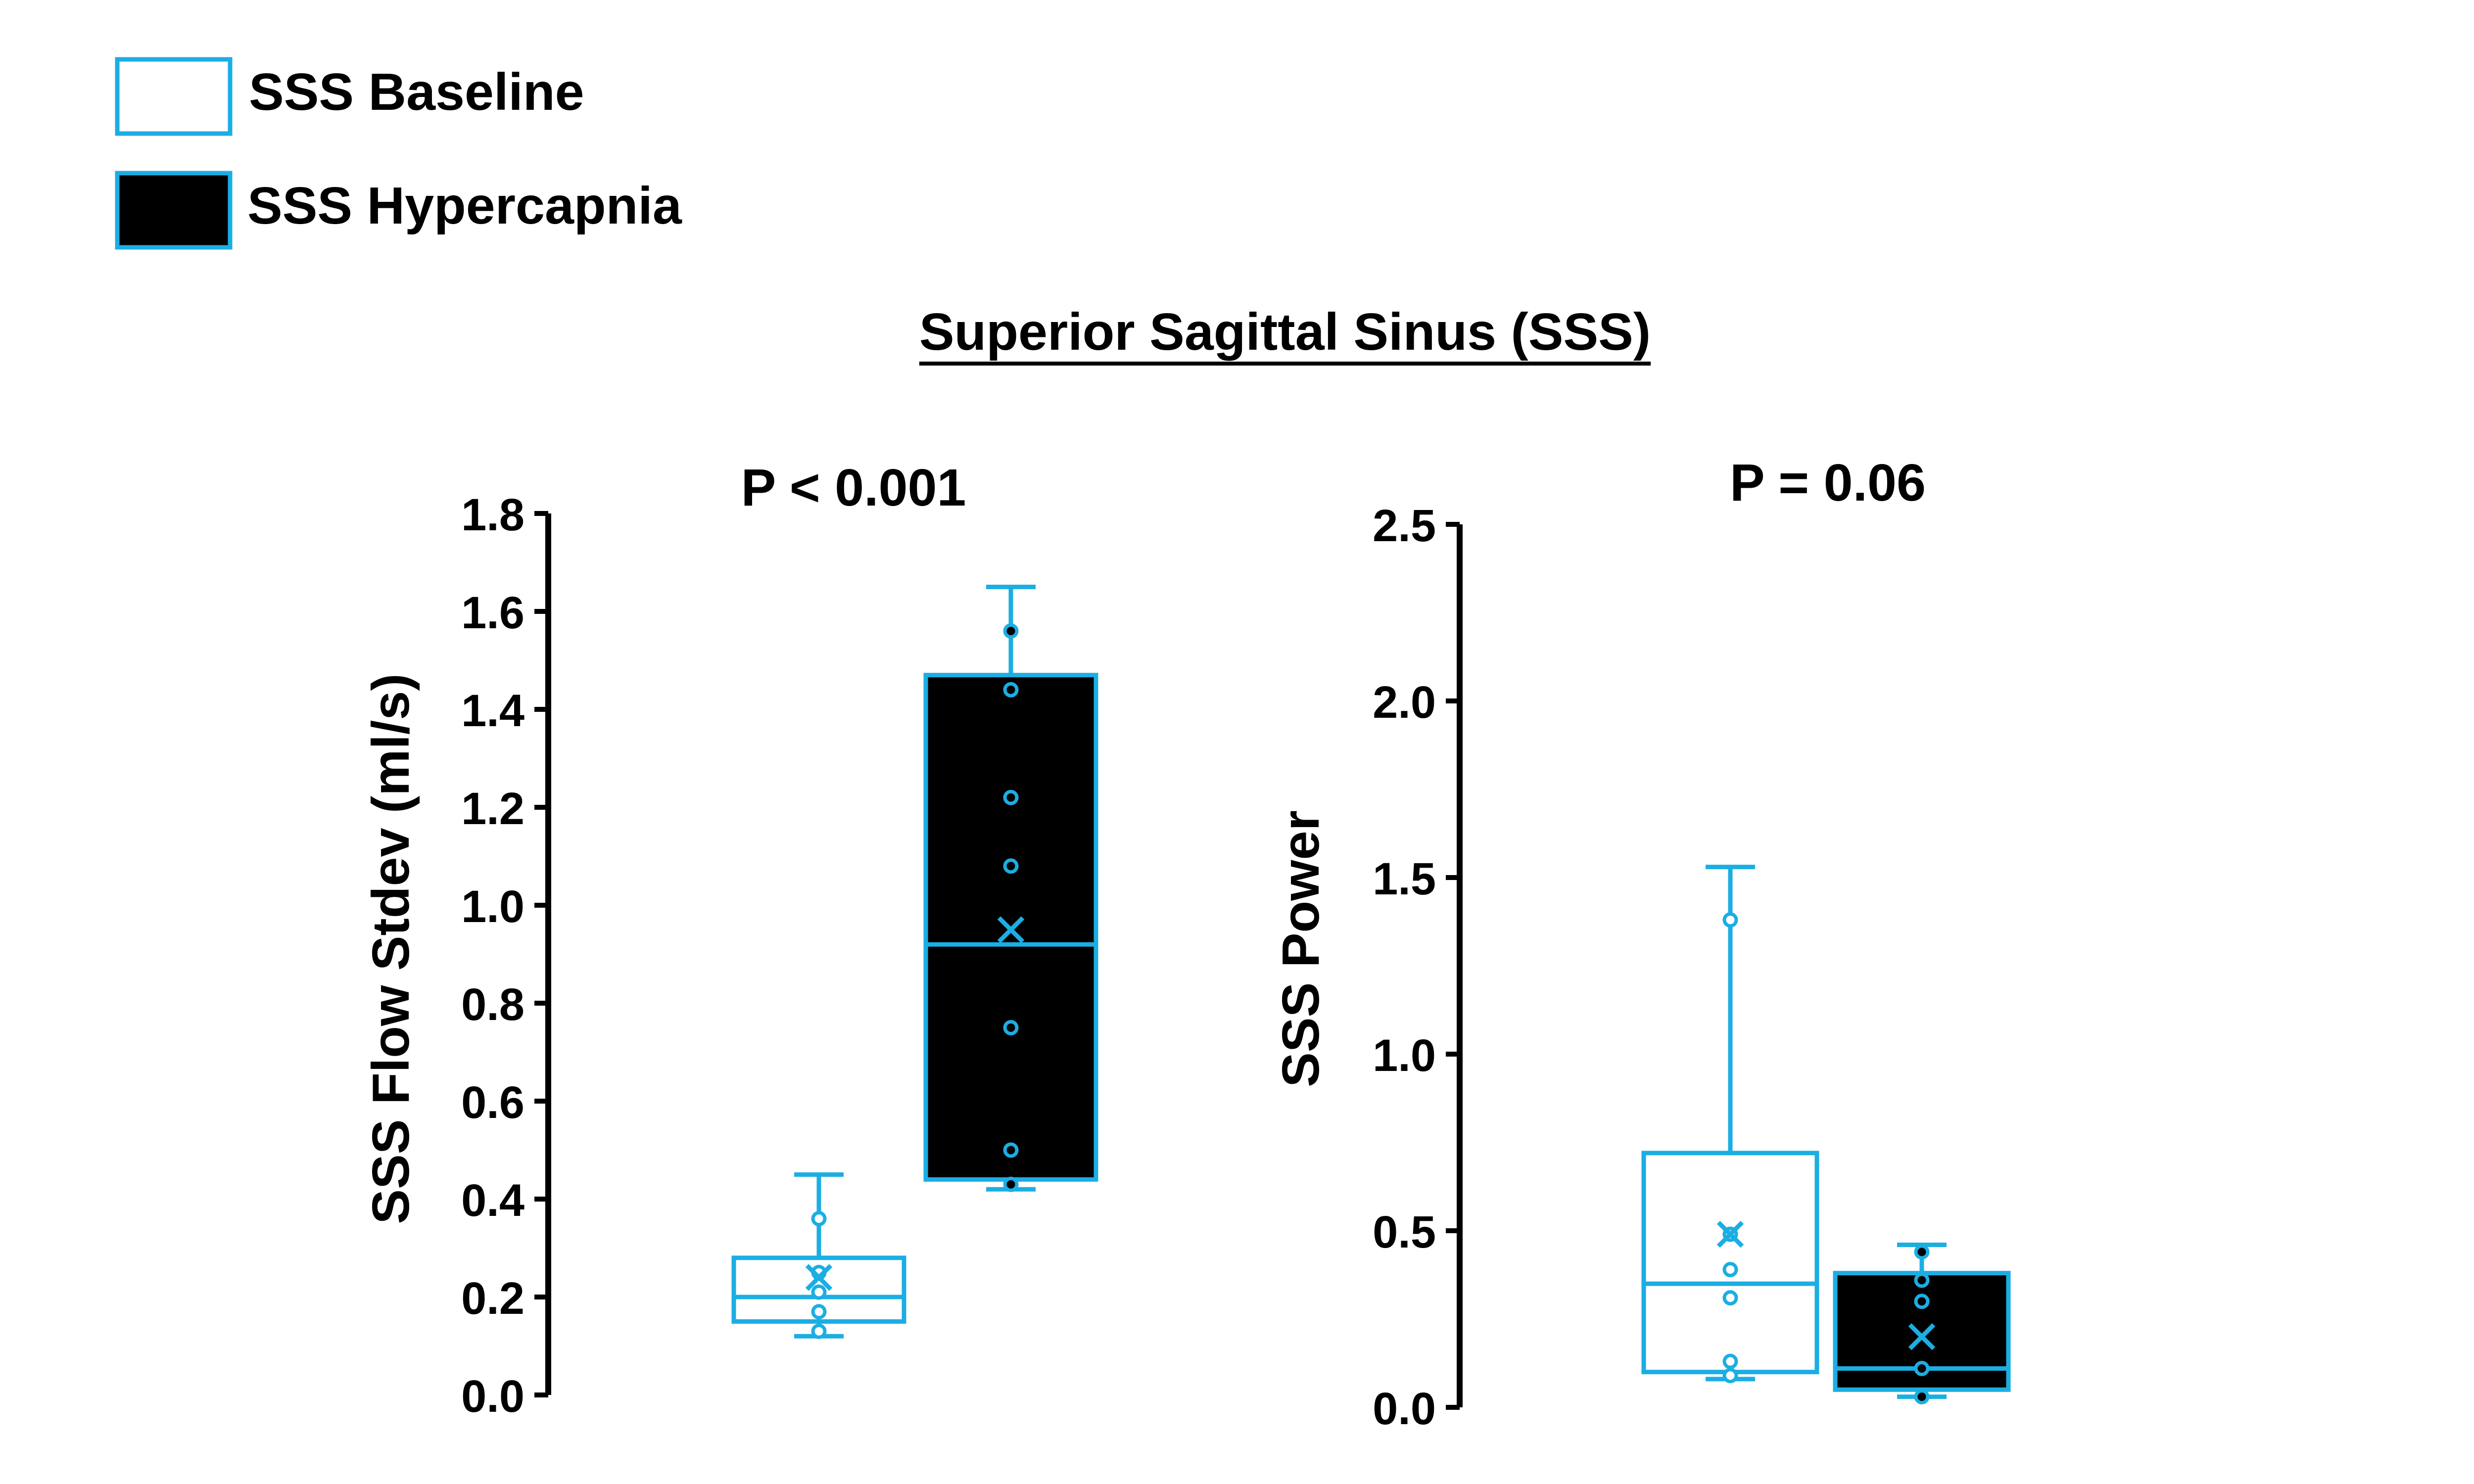  I want to click on y-tick-label: 1.4, so click(493, 711).